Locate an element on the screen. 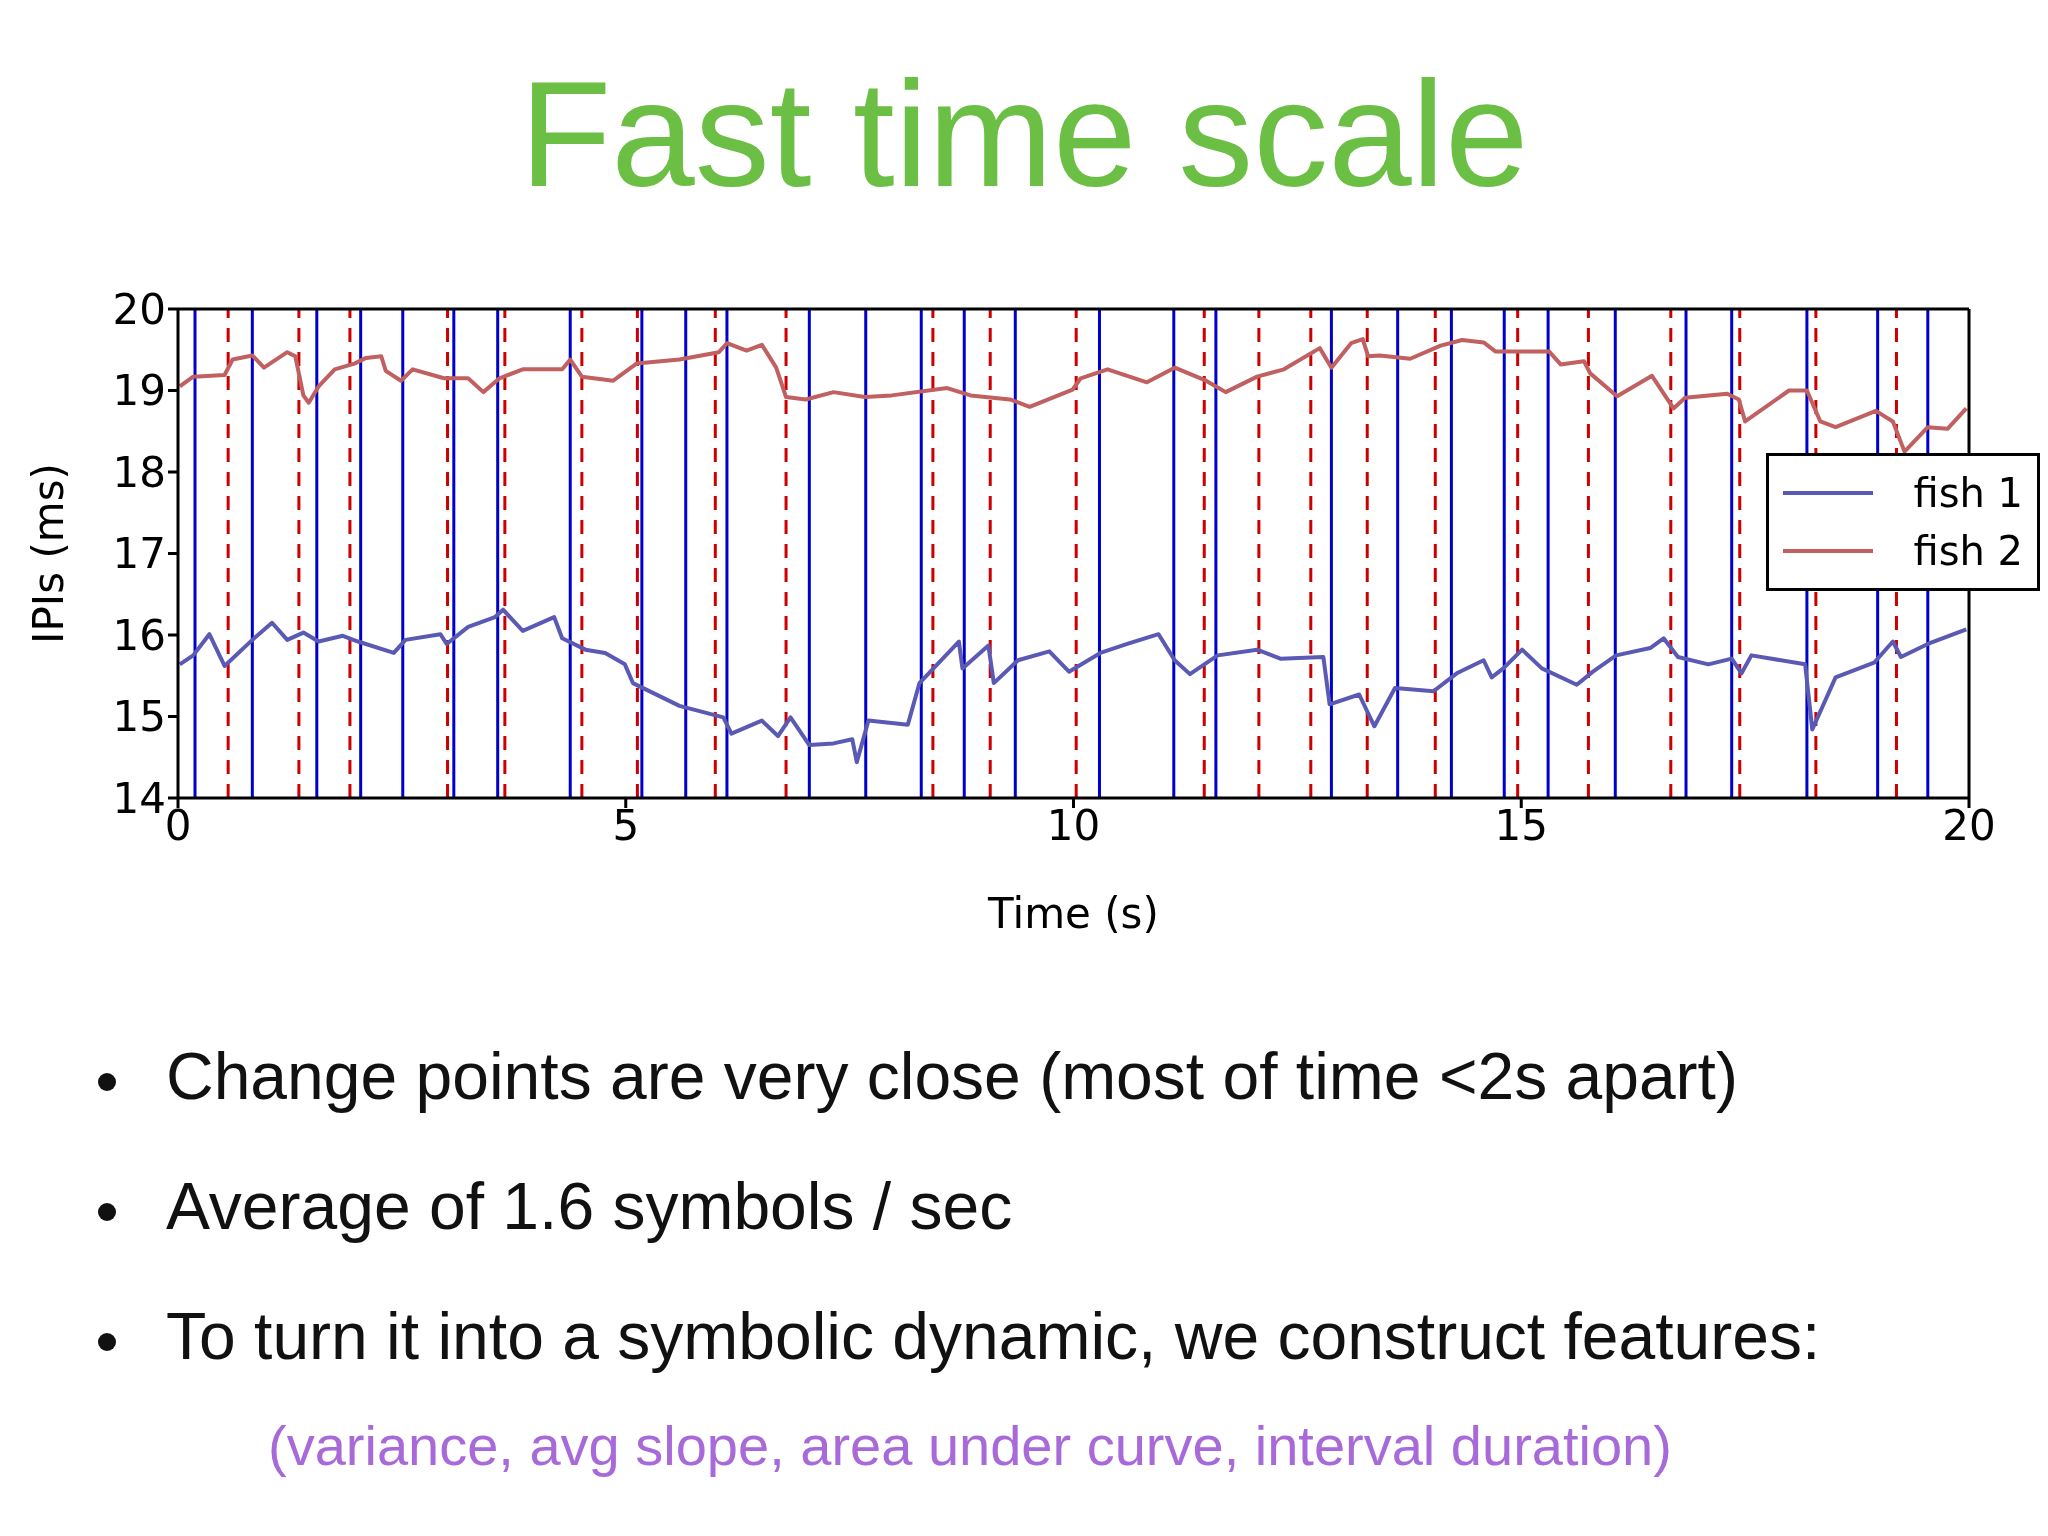  chart-title: Fast time scale is located at coordinates (1024, 134).